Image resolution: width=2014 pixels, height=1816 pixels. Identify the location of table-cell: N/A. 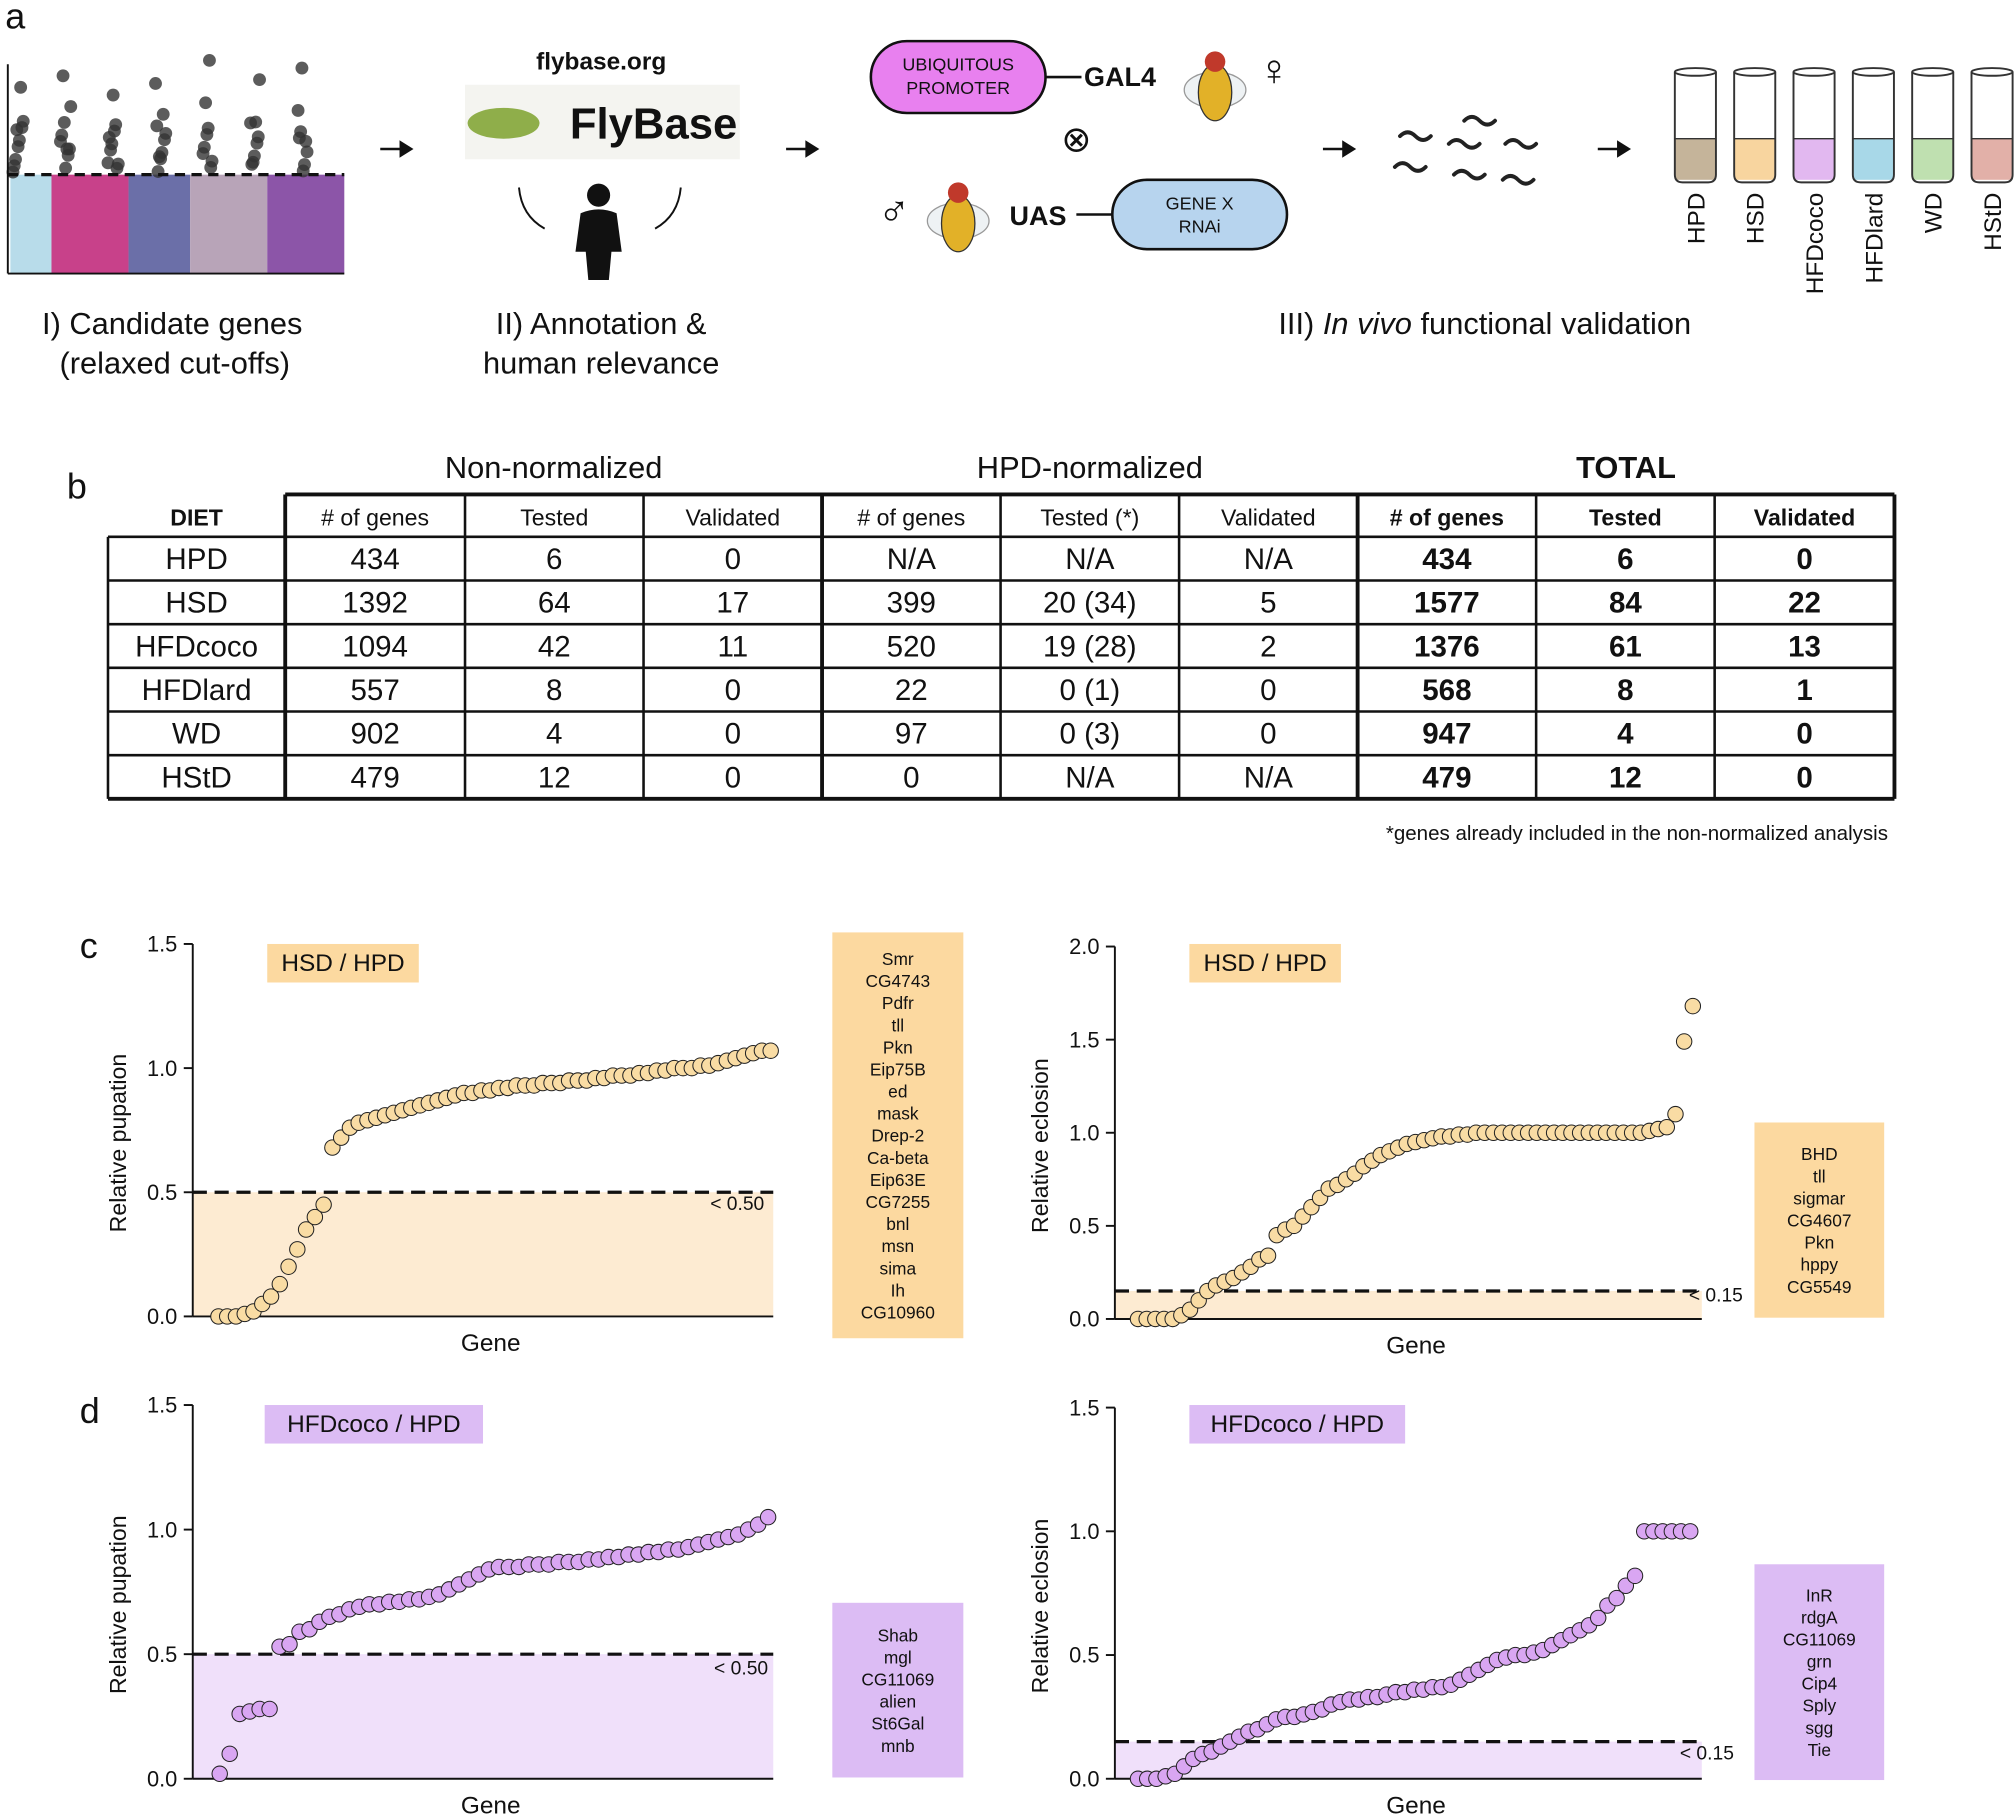
(1090, 559).